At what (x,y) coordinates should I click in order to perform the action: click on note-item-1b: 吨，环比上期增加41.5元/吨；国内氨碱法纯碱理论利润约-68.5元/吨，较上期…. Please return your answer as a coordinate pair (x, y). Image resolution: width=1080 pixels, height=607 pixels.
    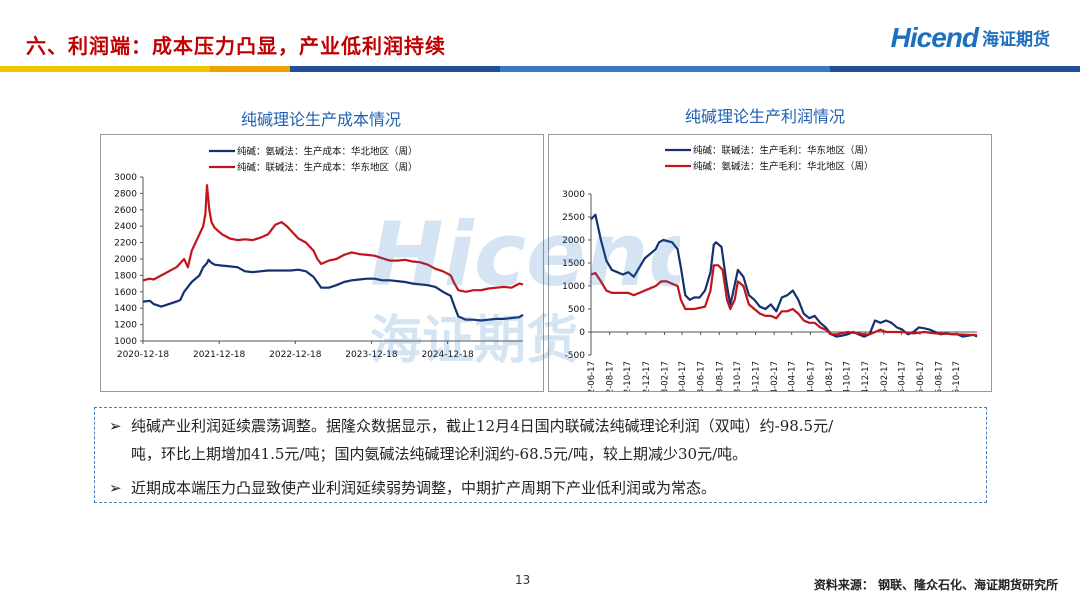
    Looking at the image, I should click on (439, 454).